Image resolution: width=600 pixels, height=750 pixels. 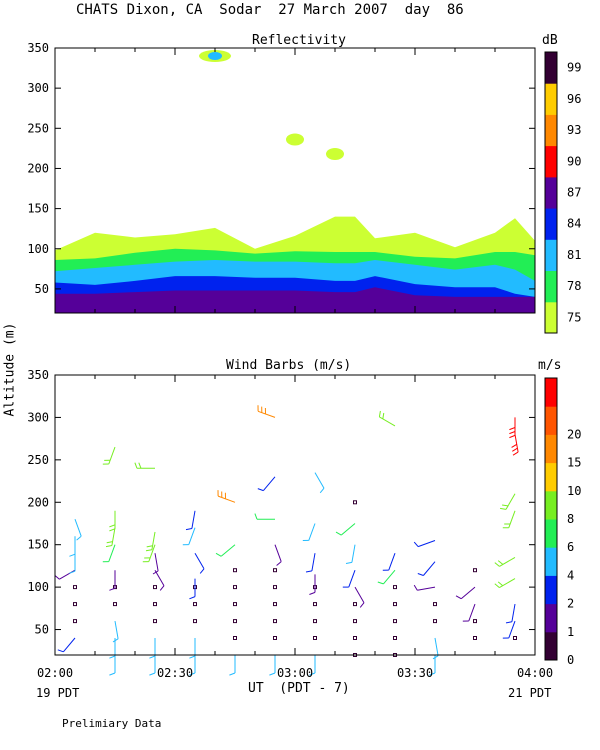 What do you see at coordinates (58, 693) in the screenshot?
I see `left-date-label: 19 PDT` at bounding box center [58, 693].